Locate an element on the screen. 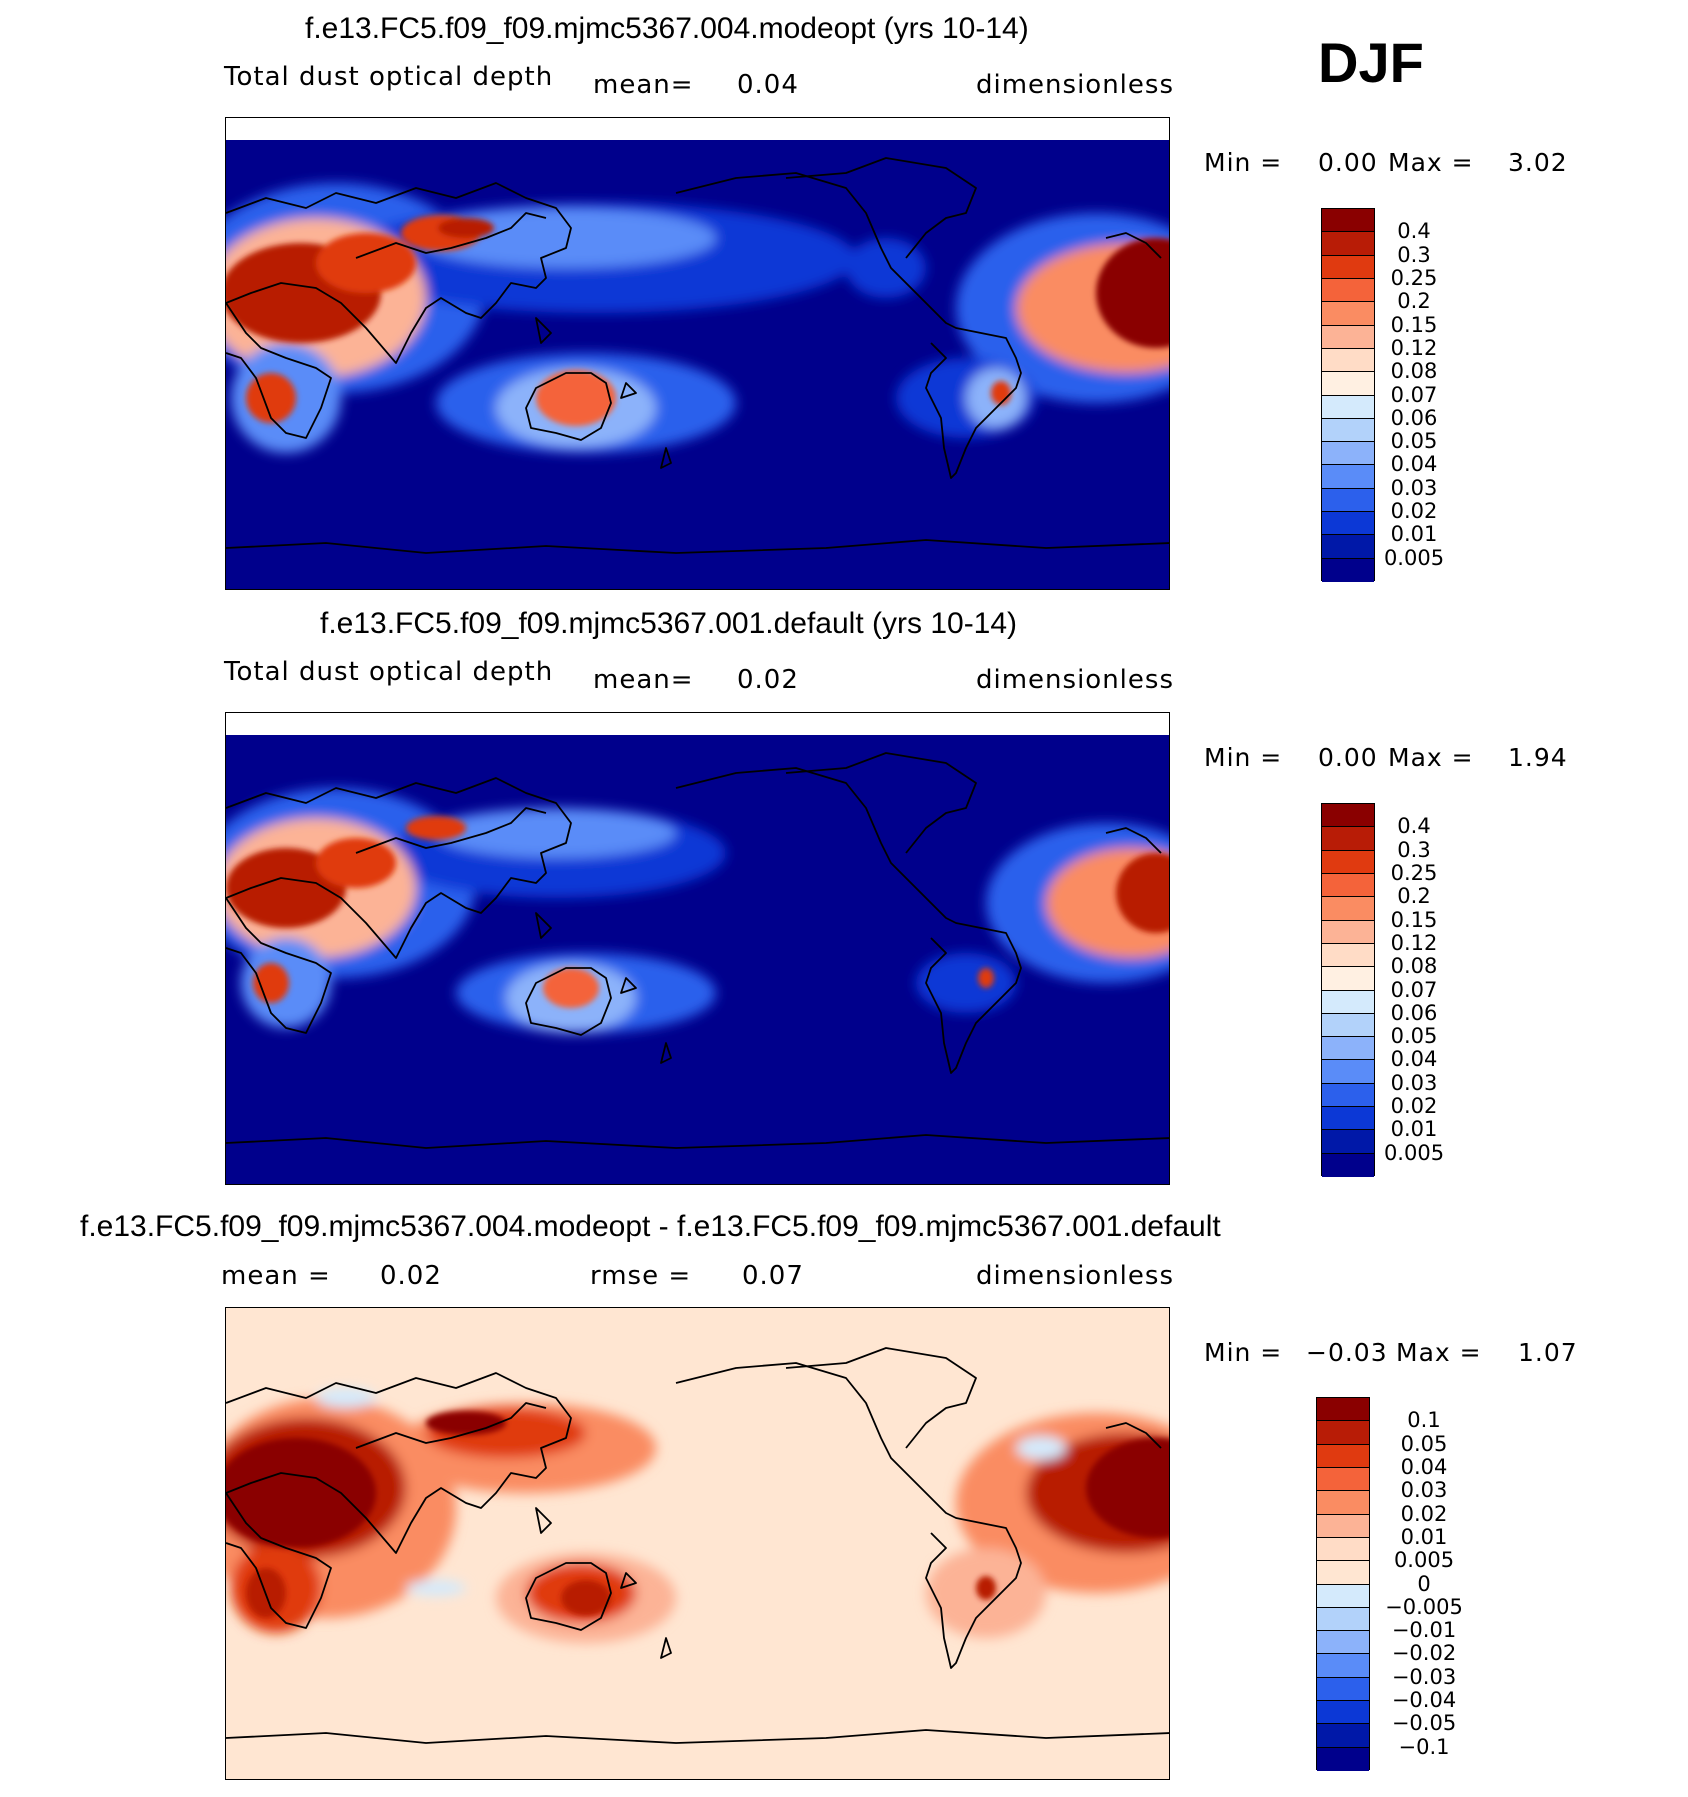 Image resolution: width=1688 pixels, height=1797 pixels. panel-2-min-label: Min = is located at coordinates (1243, 757).